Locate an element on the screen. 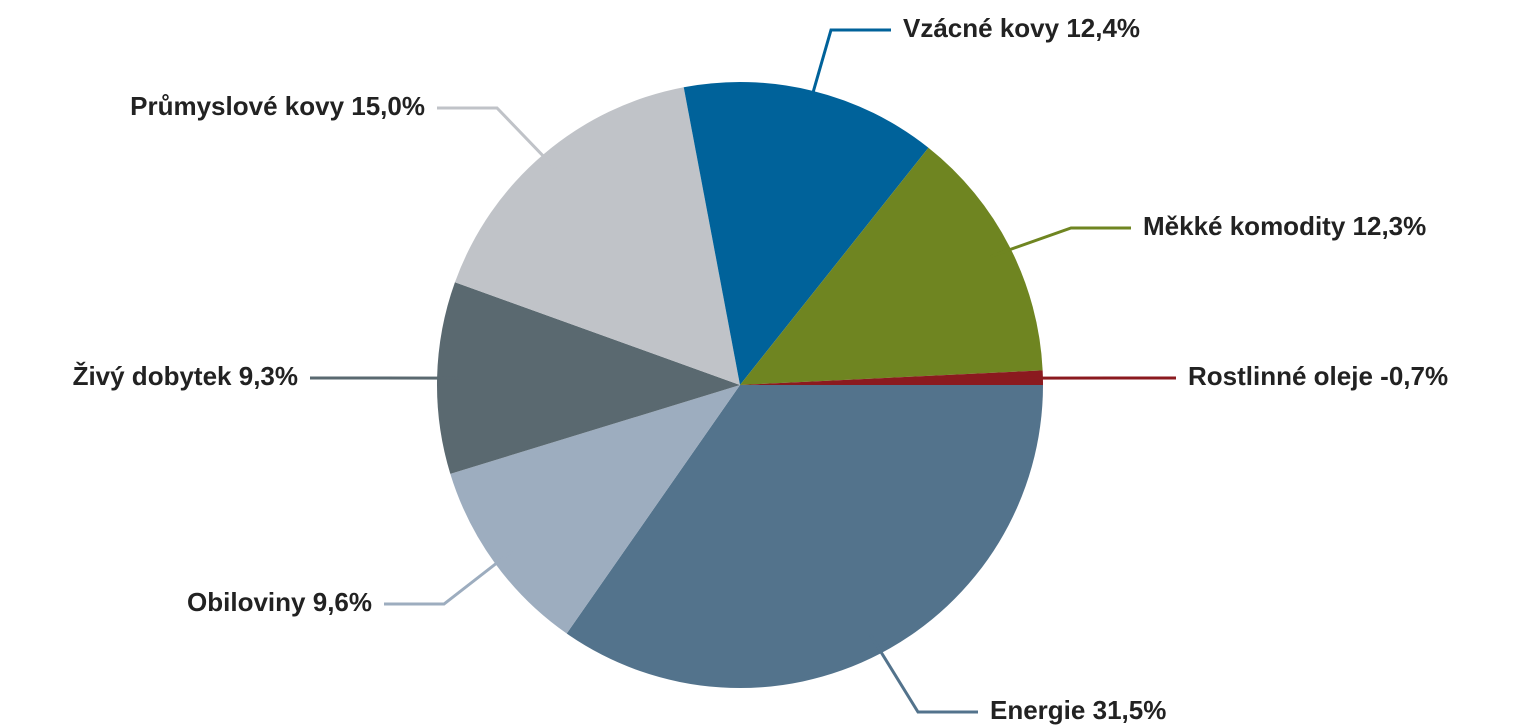  slice-label: Obiloviny 9,6% is located at coordinates (279, 602).